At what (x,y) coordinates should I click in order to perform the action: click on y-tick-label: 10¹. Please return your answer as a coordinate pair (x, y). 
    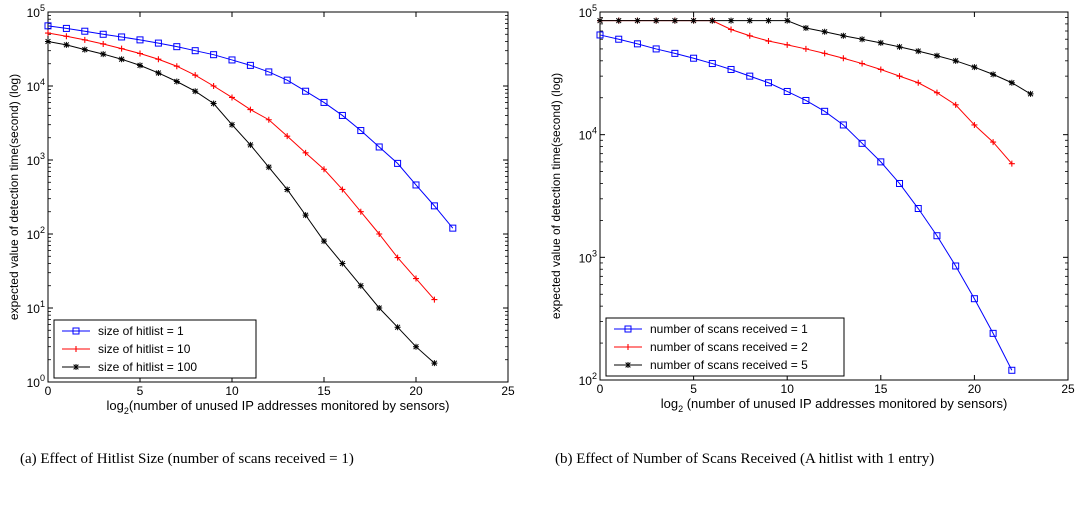
    Looking at the image, I should click on (36, 307).